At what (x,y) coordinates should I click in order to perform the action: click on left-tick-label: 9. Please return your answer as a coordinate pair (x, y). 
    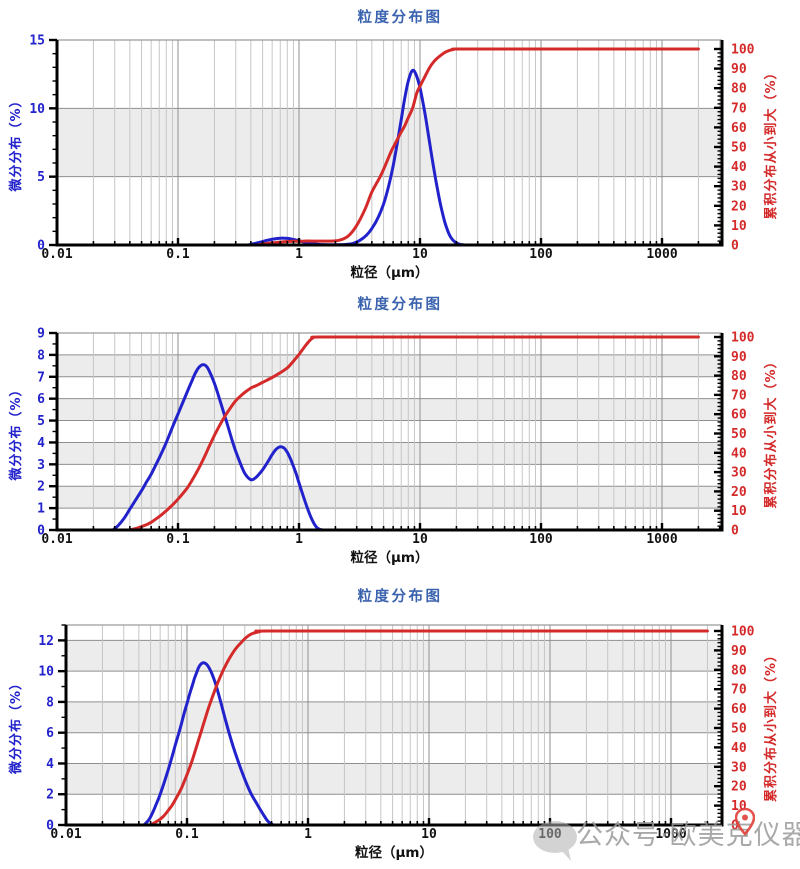
    Looking at the image, I should click on (41, 334).